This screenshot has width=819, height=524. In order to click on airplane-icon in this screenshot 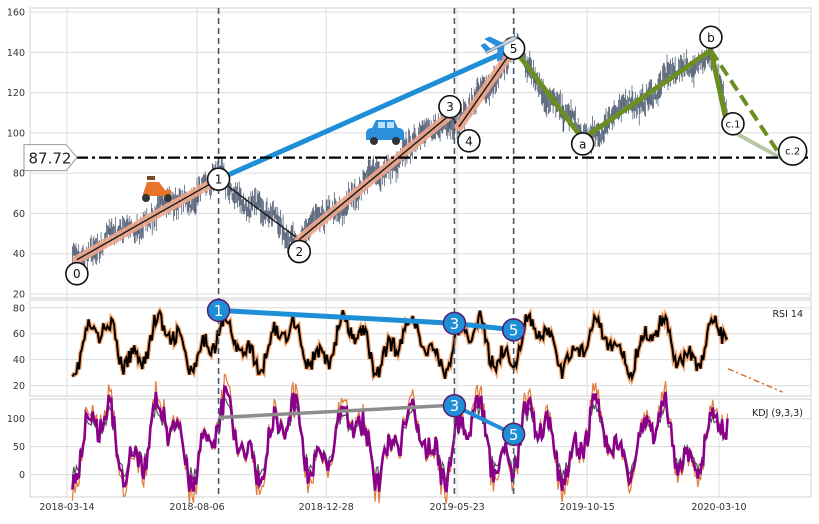, I will do `click(498, 49)`.